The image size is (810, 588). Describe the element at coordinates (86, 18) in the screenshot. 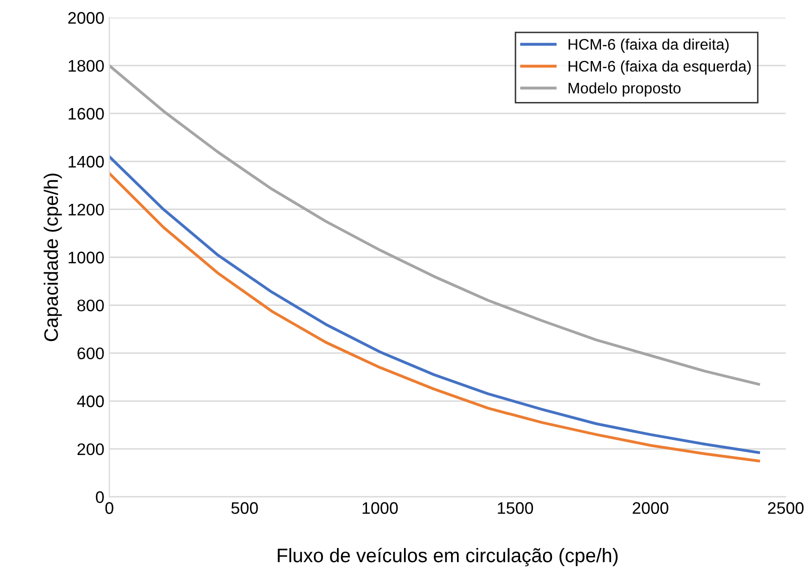

I see `y-tick-label: 2000` at that location.